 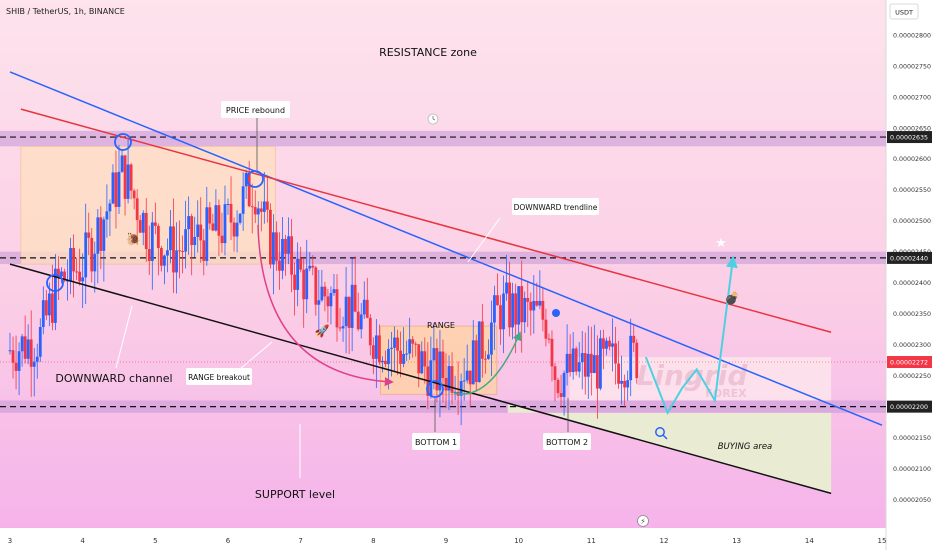 What do you see at coordinates (484, 240) in the screenshot?
I see `trendline-callout-arrow` at bounding box center [484, 240].